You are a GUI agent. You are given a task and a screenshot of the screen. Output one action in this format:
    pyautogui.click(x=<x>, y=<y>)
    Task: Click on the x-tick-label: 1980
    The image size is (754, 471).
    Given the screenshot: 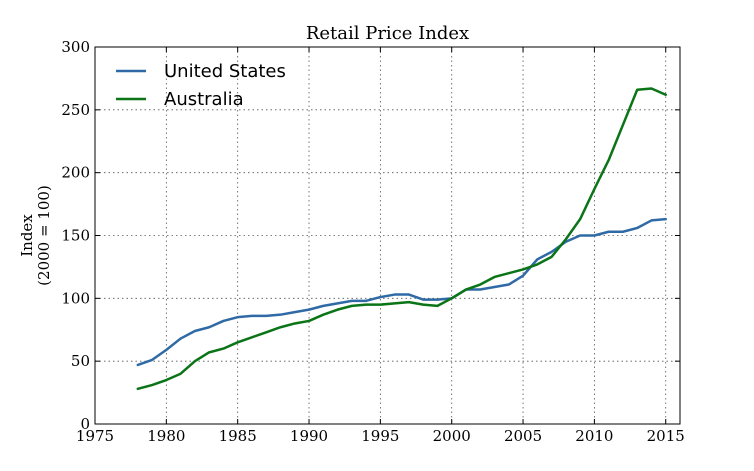 What is the action you would take?
    pyautogui.click(x=166, y=436)
    